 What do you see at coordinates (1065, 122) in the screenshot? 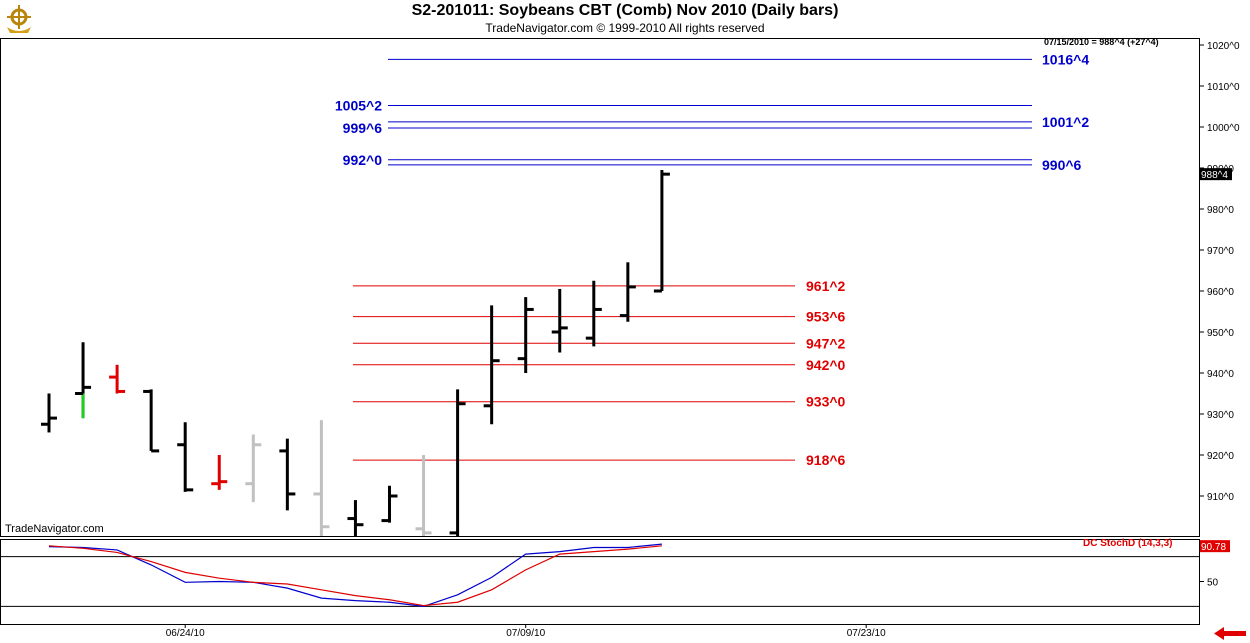
I see `resistance-label: 1001^2` at bounding box center [1065, 122].